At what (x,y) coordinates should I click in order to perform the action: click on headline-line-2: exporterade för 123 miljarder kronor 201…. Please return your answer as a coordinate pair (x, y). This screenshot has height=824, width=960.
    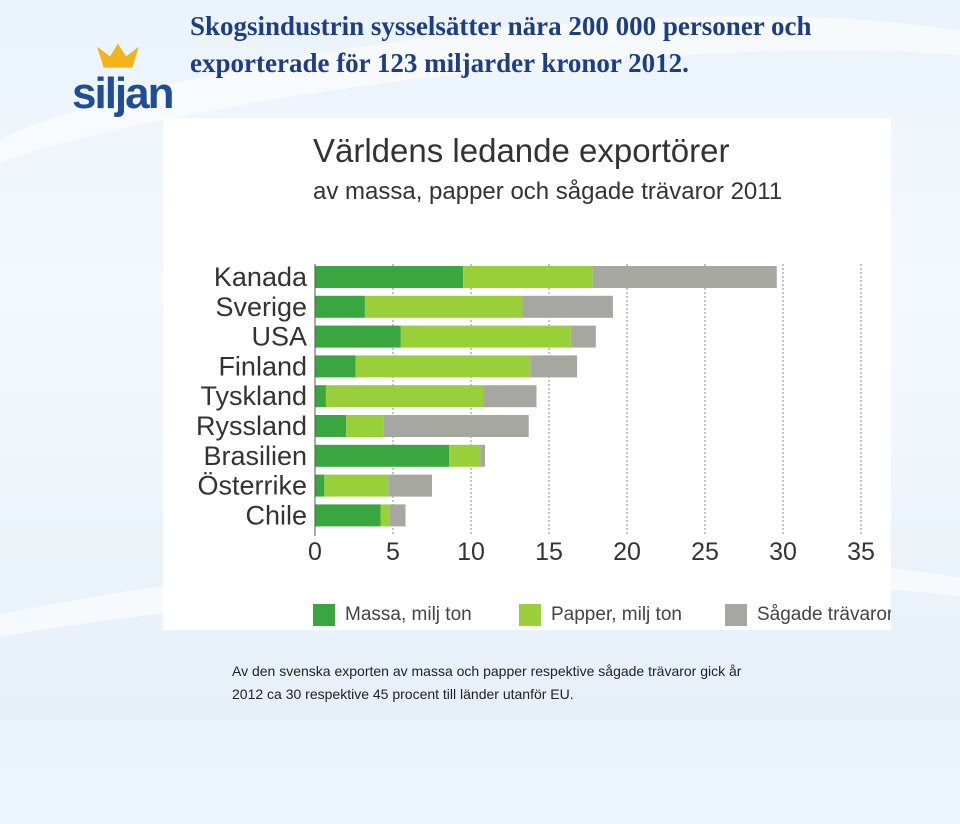
    Looking at the image, I should click on (439, 63).